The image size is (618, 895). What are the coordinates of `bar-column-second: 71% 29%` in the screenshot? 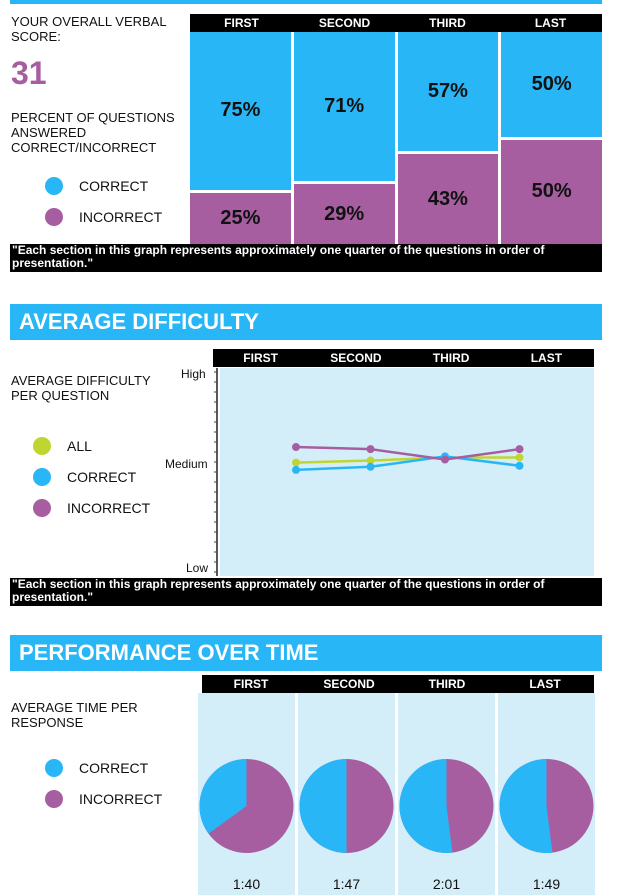 It's located at (344, 138).